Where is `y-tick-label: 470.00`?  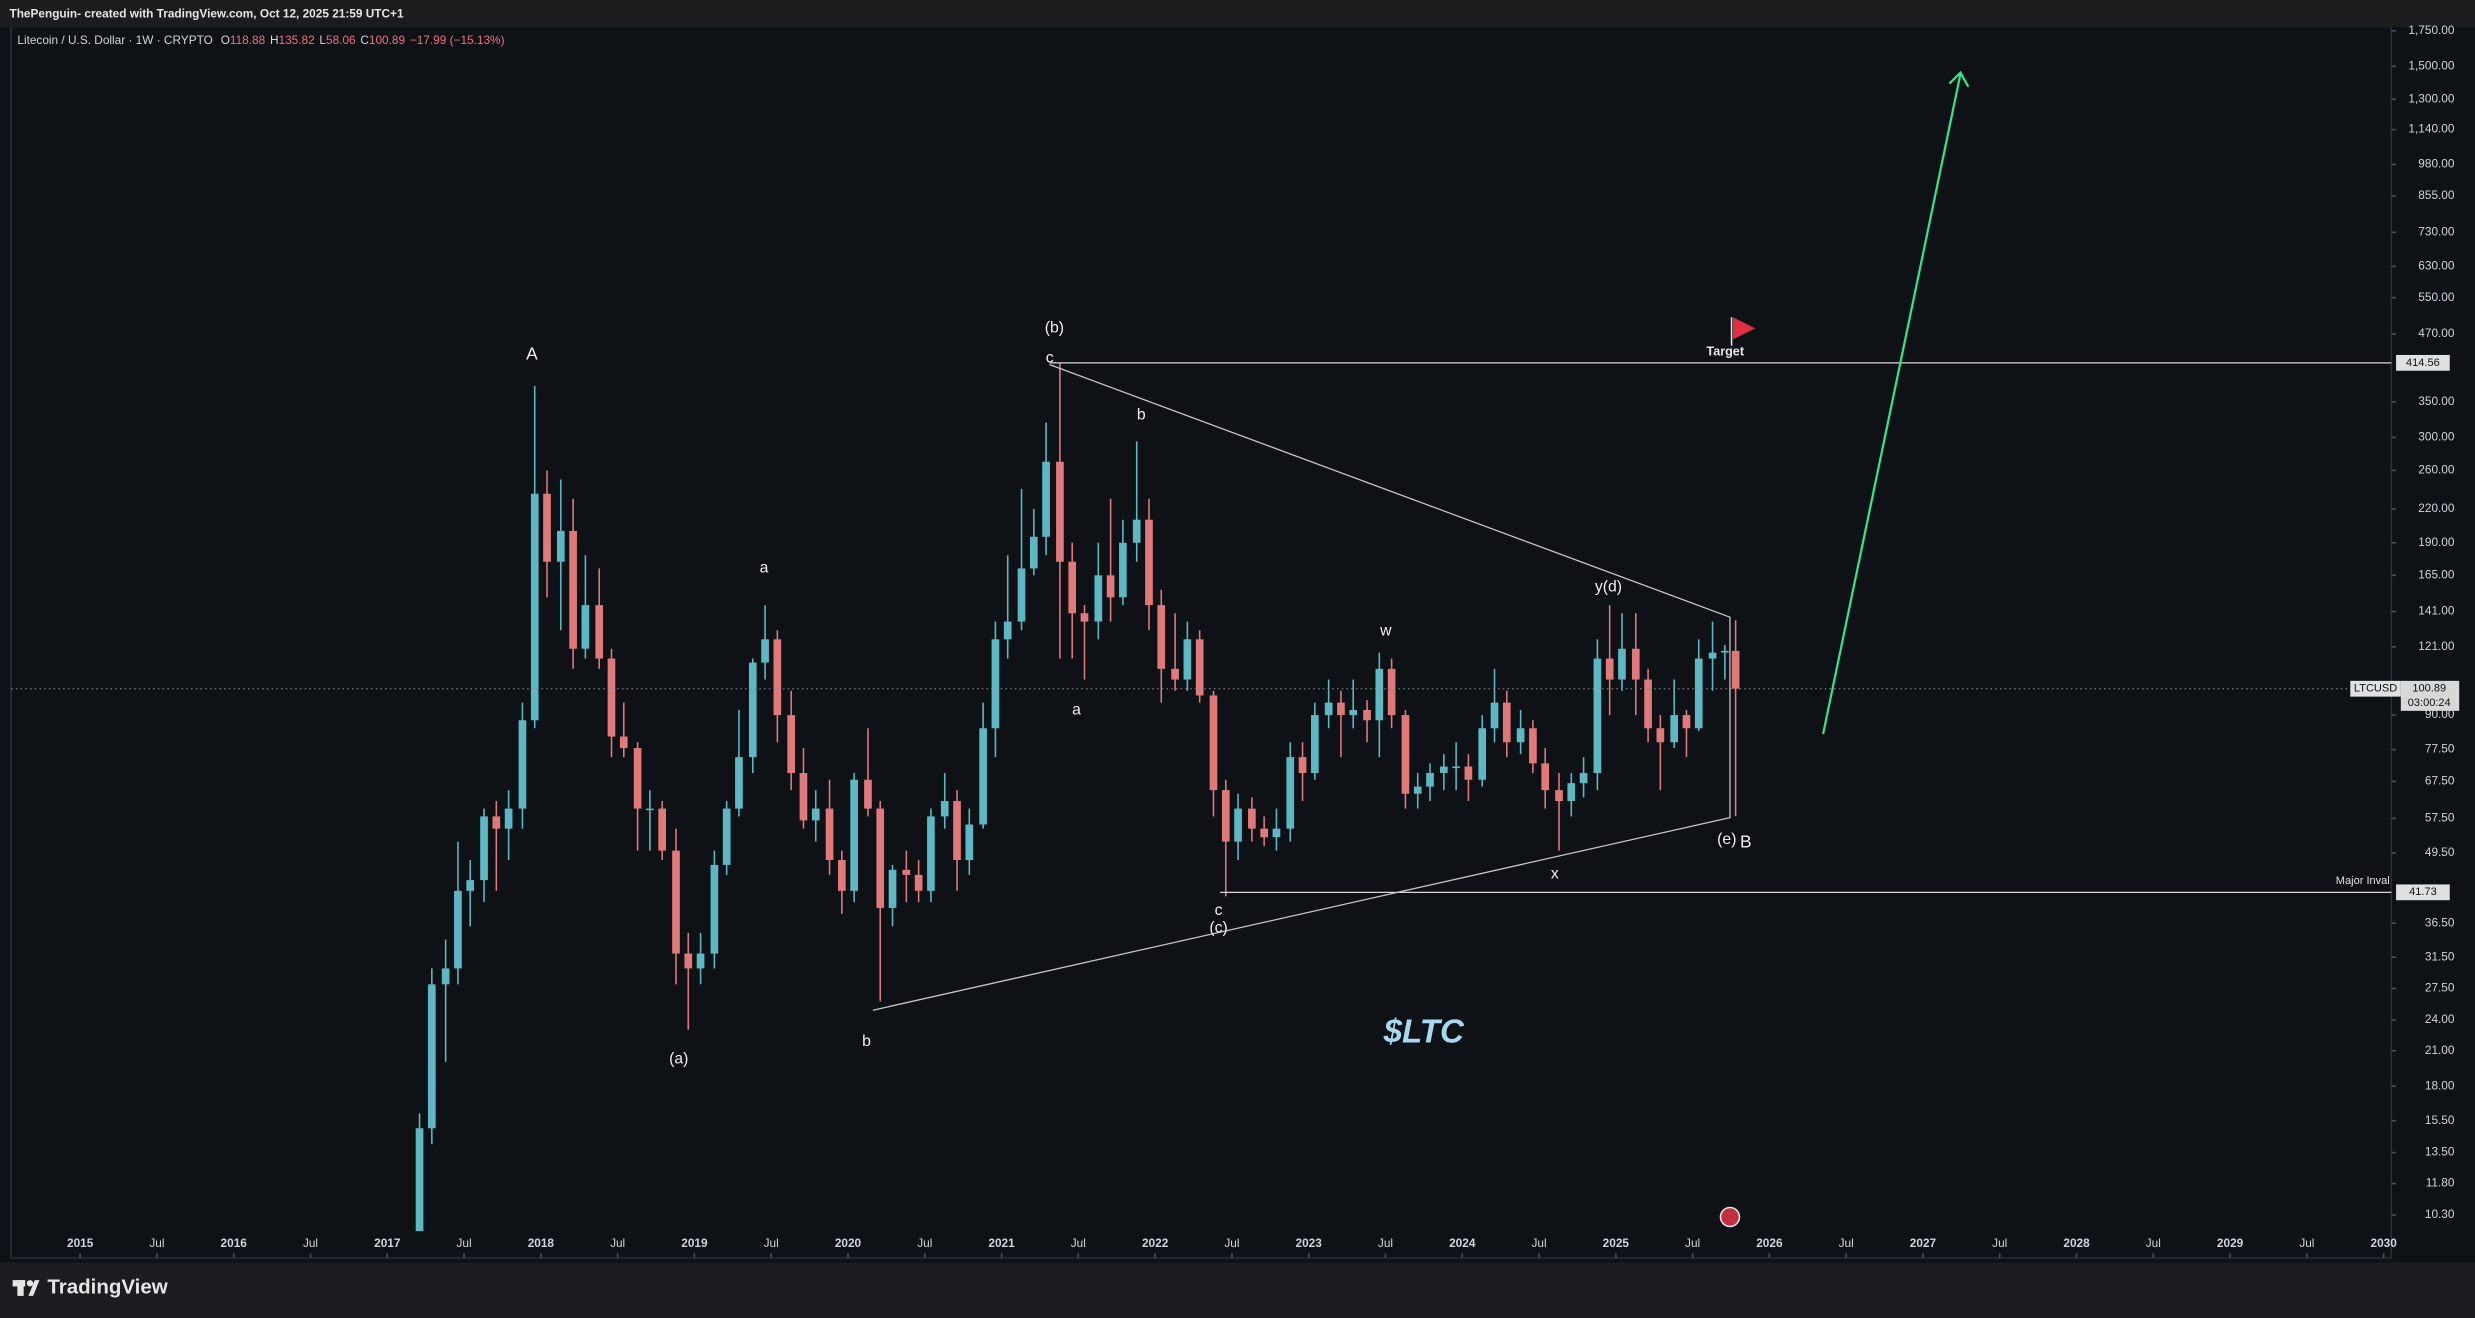
y-tick-label: 470.00 is located at coordinates (2436, 333).